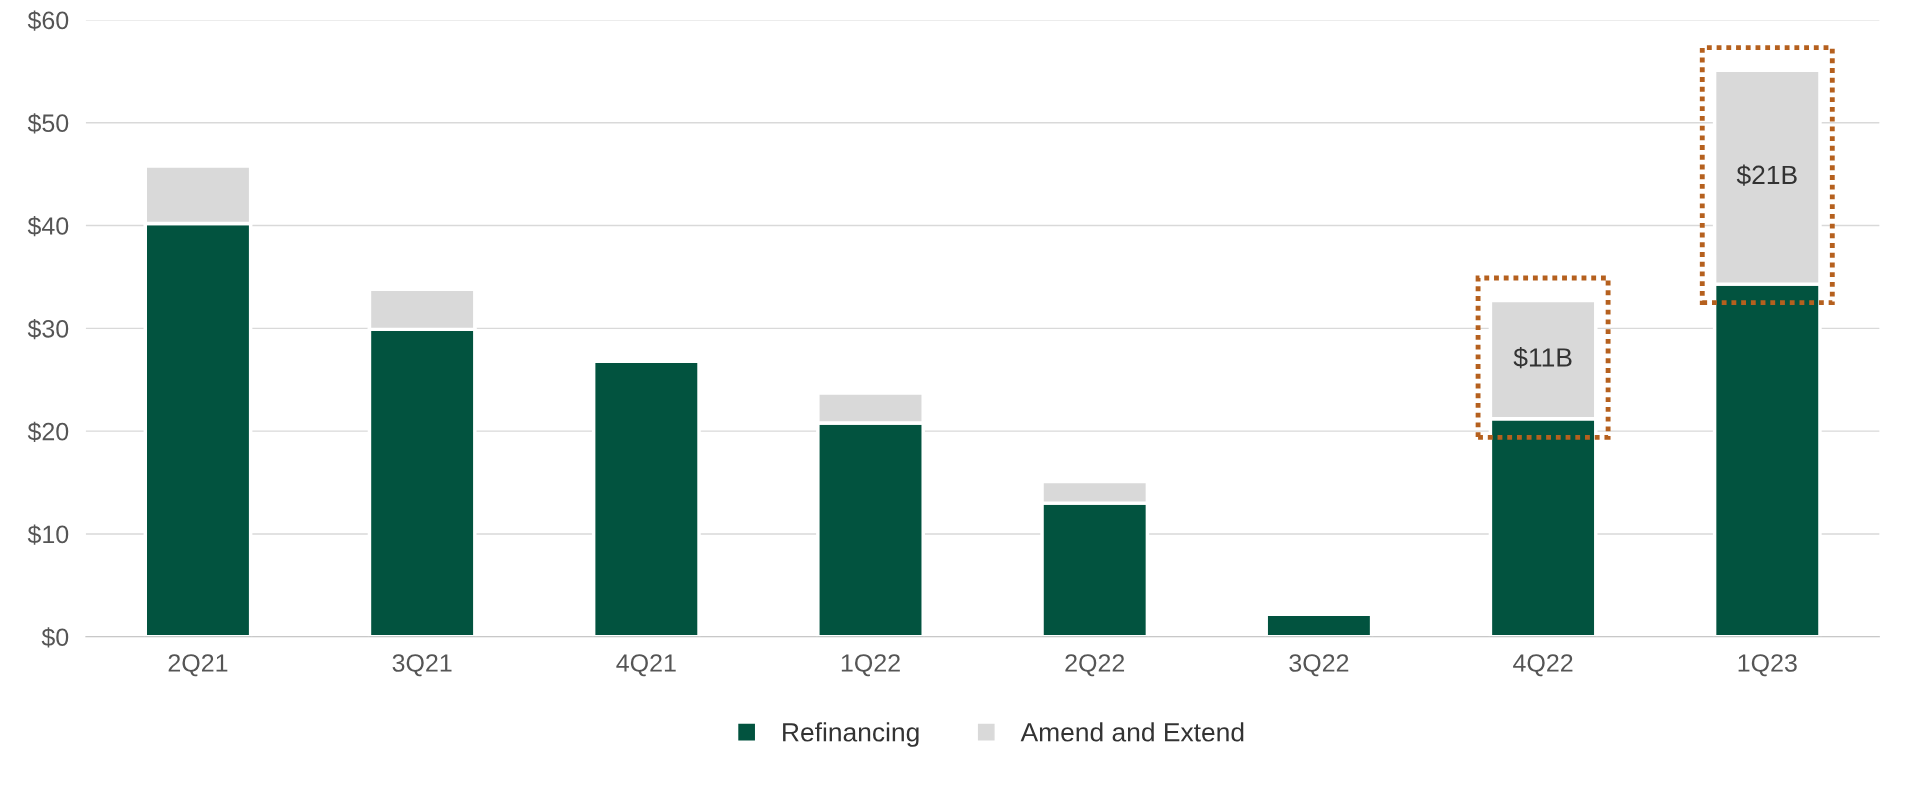  What do you see at coordinates (1542, 358) in the screenshot?
I see `data-label: $11B` at bounding box center [1542, 358].